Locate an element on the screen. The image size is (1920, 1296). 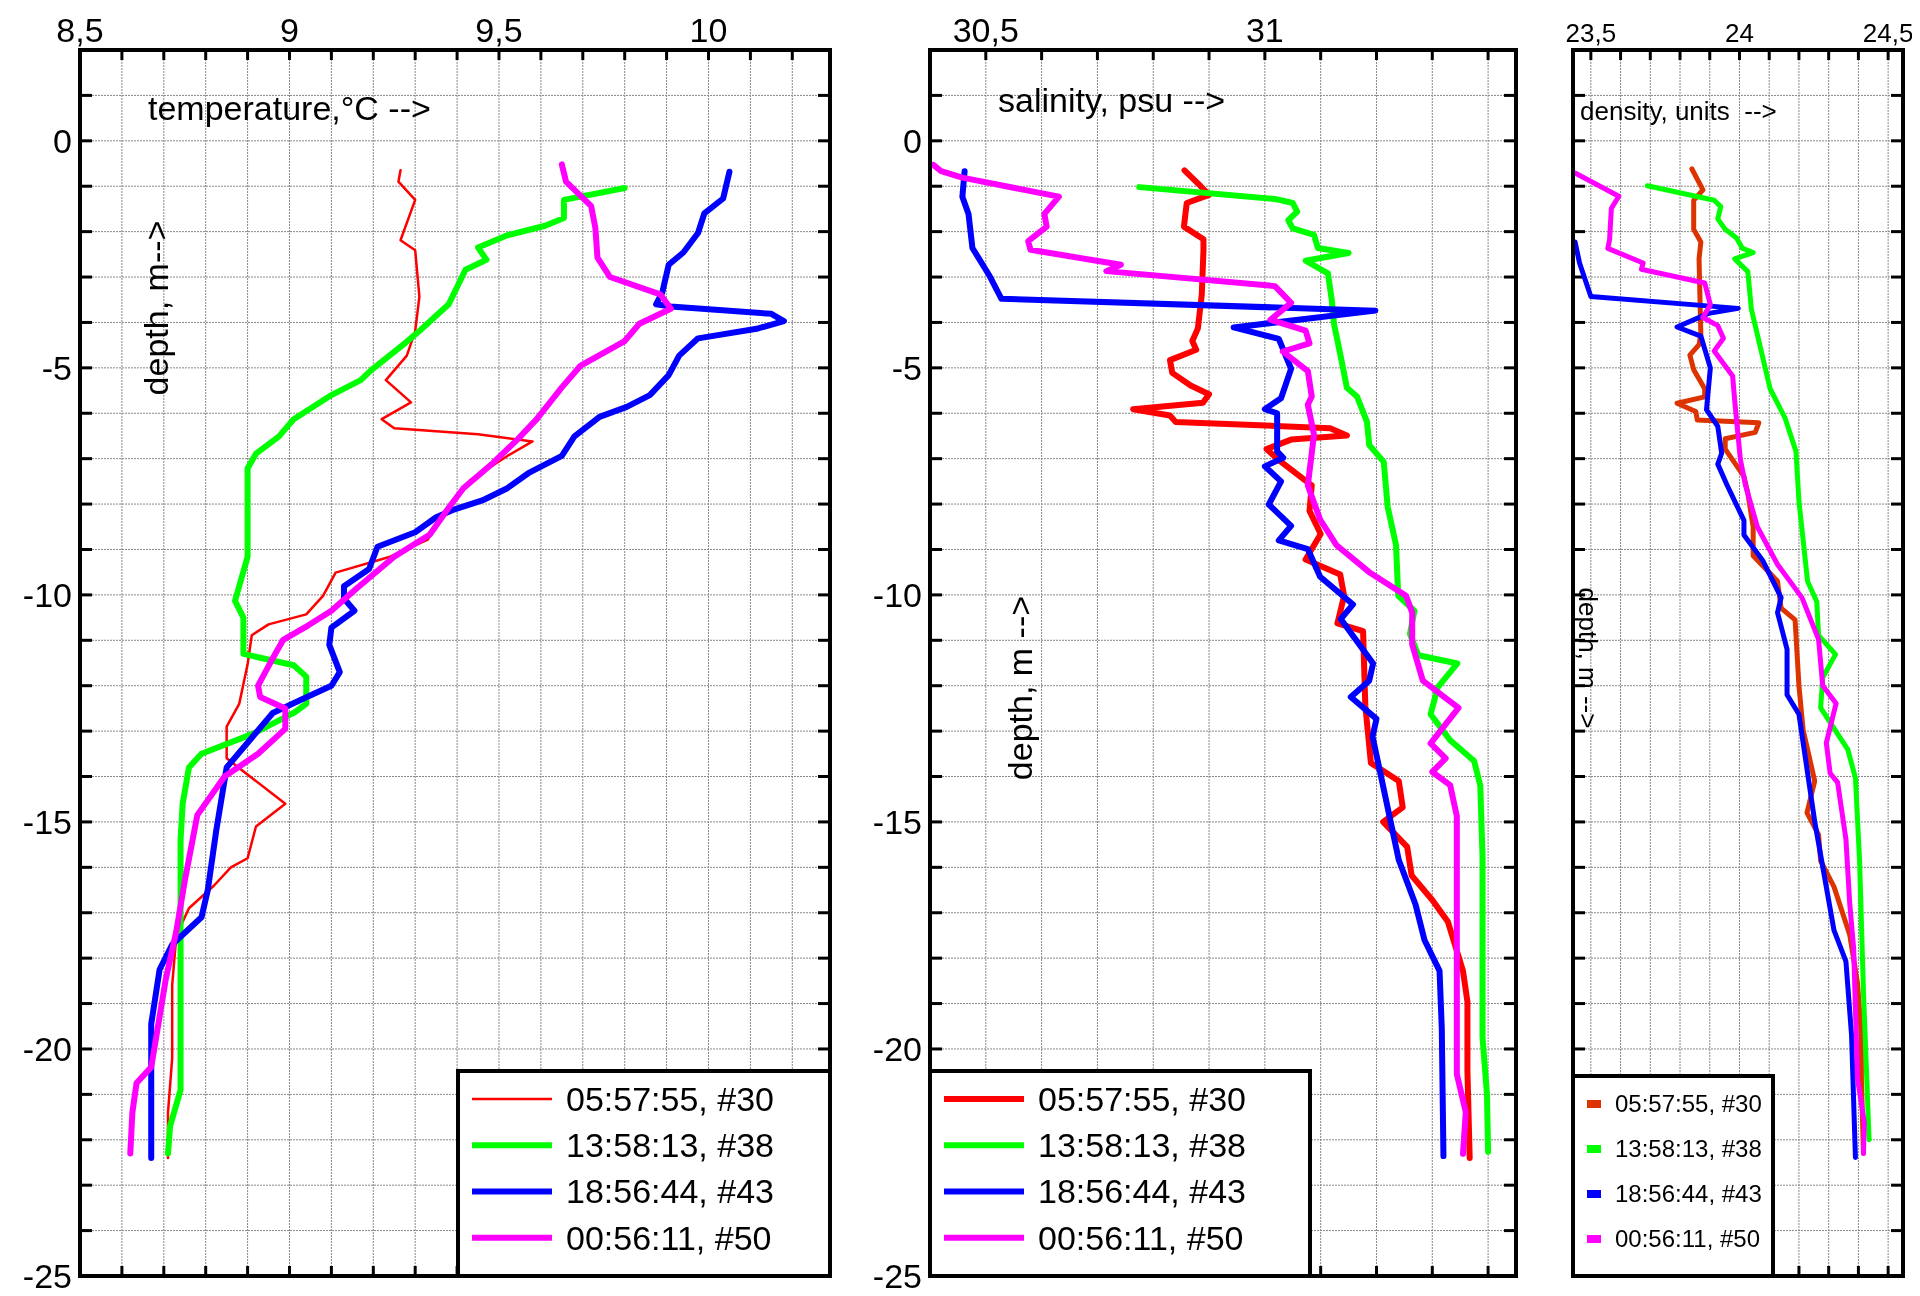
x-axis-title: salinity, psu --> is located at coordinates (1112, 100).